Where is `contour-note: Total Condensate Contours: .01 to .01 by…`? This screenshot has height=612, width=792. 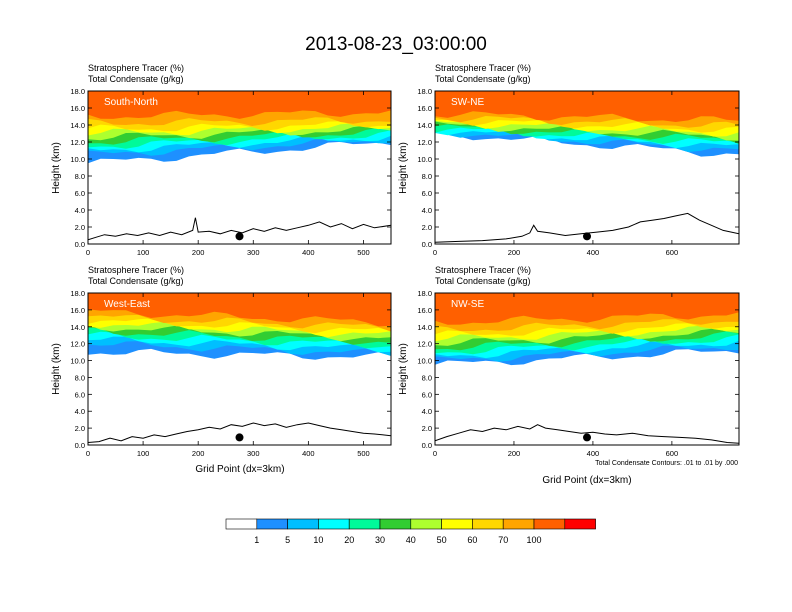 contour-note: Total Condensate Contours: .01 to .01 by… is located at coordinates (666, 463).